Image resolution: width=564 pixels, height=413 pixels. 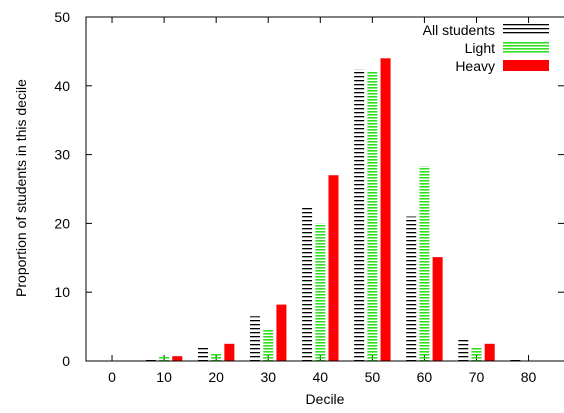 I want to click on y-tick-label: 50, so click(x=62, y=17).